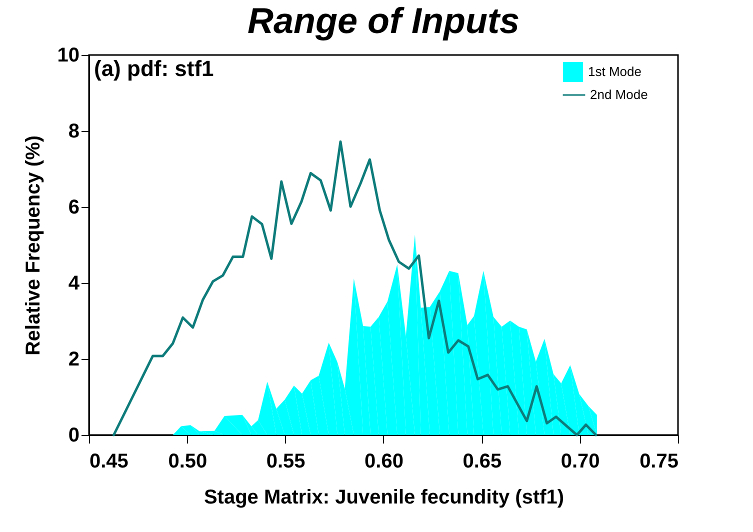 This screenshot has height=532, width=753. What do you see at coordinates (482, 461) in the screenshot?
I see `x-tick-label: 0.65` at bounding box center [482, 461].